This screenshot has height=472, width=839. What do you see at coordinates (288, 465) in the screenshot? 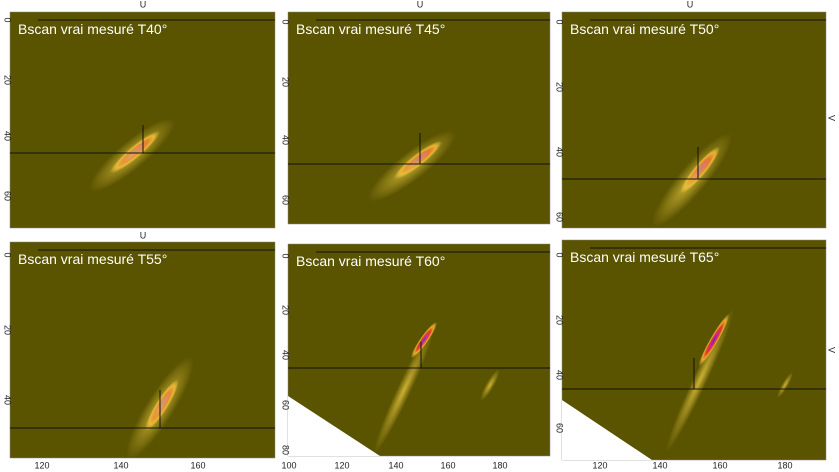
I see `x-tick-label: 100` at bounding box center [288, 465].